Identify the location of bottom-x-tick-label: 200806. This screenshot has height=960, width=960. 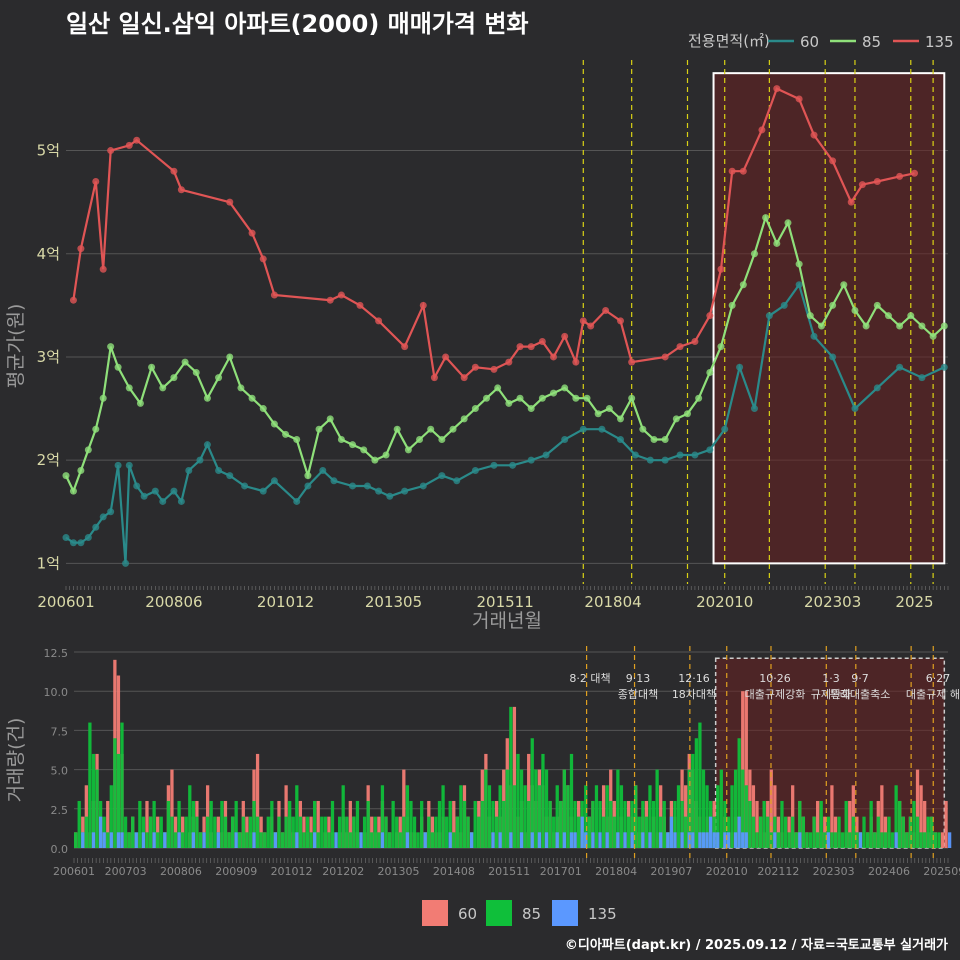
(181, 871).